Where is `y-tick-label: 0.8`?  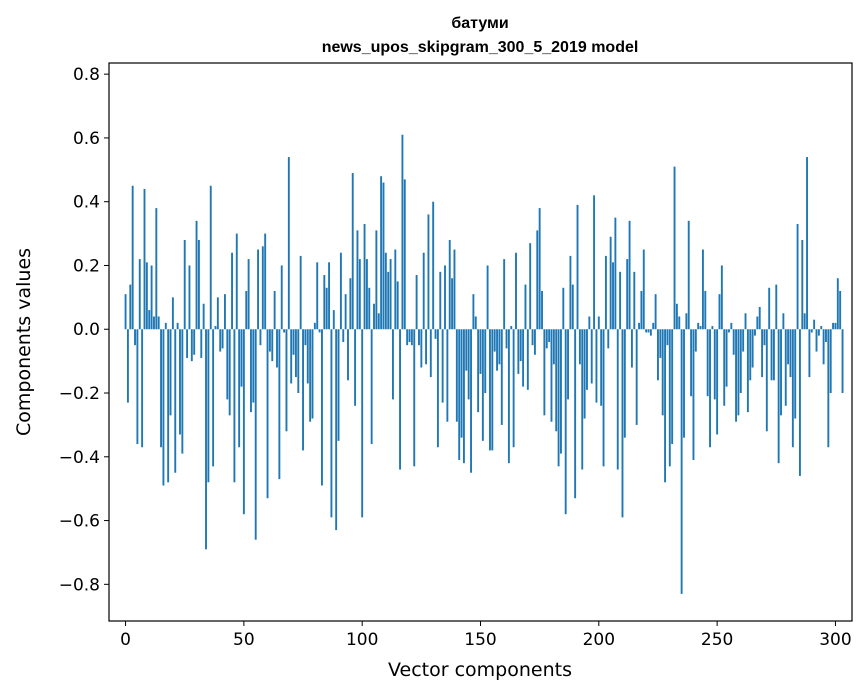
y-tick-label: 0.8 is located at coordinates (86, 75).